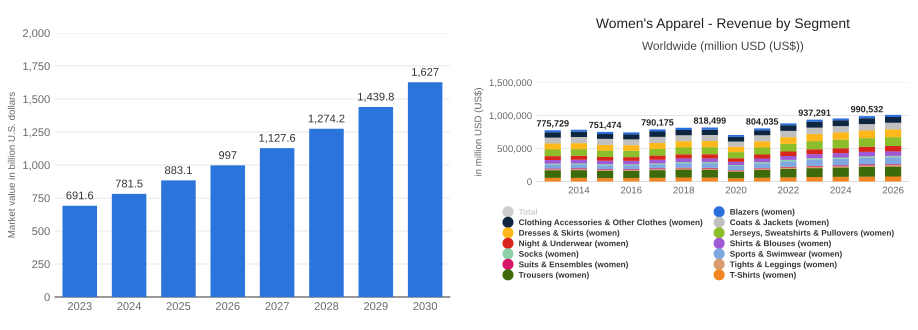  What do you see at coordinates (723, 24) in the screenshot?
I see `chart-title: Women's Apparel - Revenue by Segment` at bounding box center [723, 24].